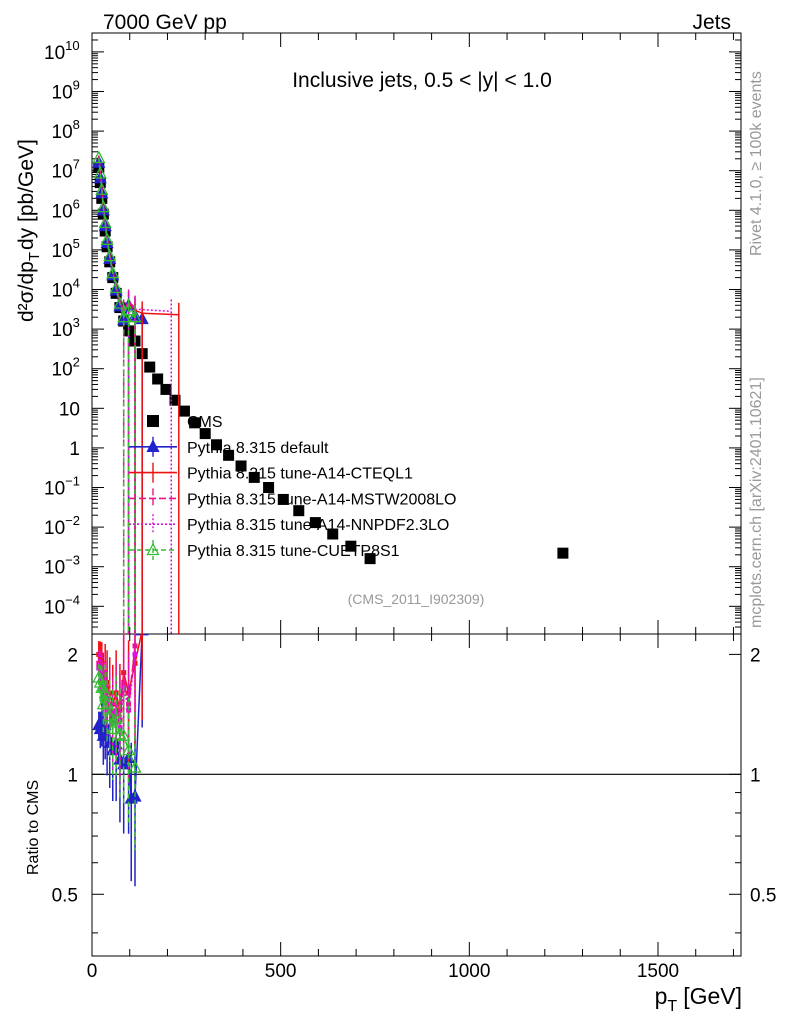 The height and width of the screenshot is (1024, 786). I want to click on main-y-tick-label: 10⁸, so click(66, 130).